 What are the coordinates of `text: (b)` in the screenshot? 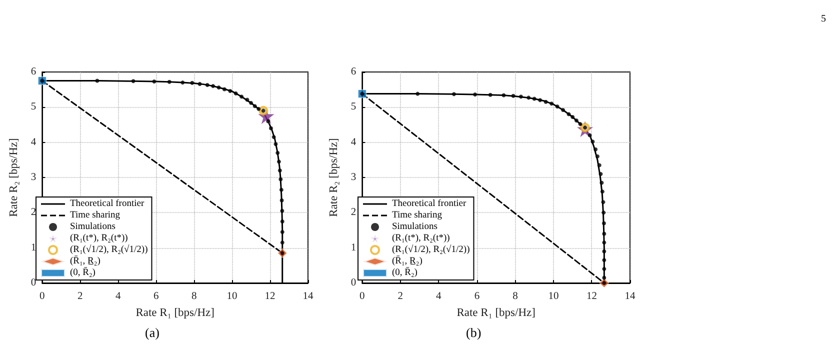 It's located at (474, 332).